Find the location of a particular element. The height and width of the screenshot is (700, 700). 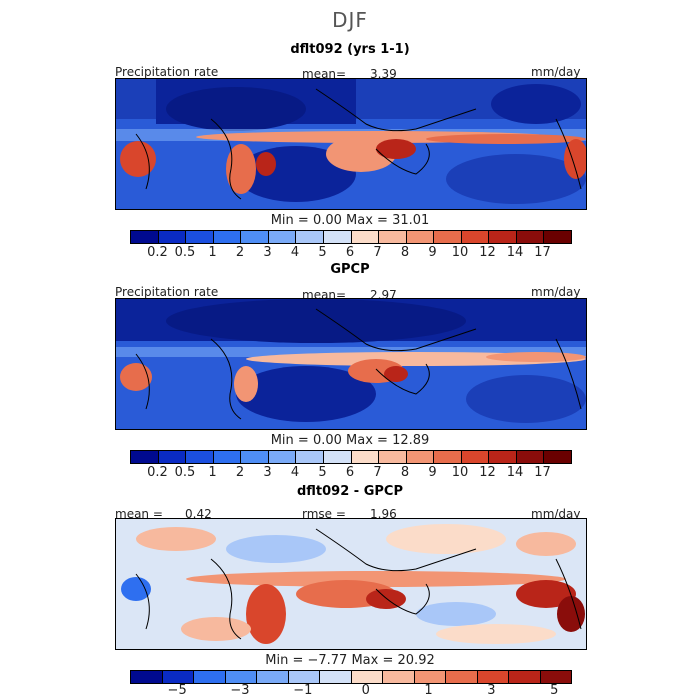

panel-3-max-value: 20.92 is located at coordinates (416, 660).